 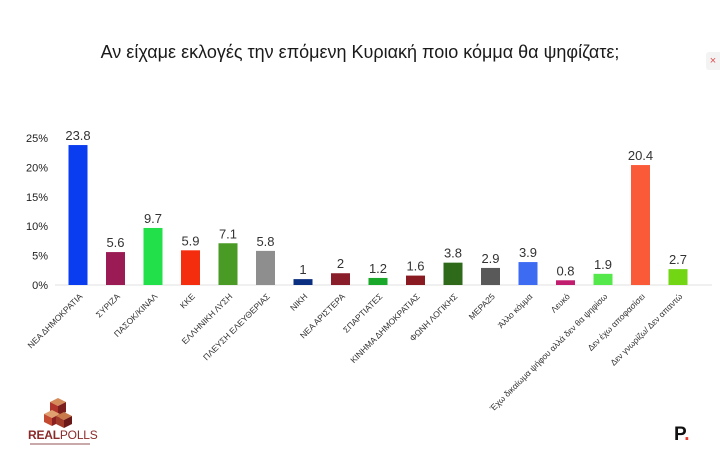 What do you see at coordinates (302, 269) in the screenshot?
I see `bar-value-label: 1` at bounding box center [302, 269].